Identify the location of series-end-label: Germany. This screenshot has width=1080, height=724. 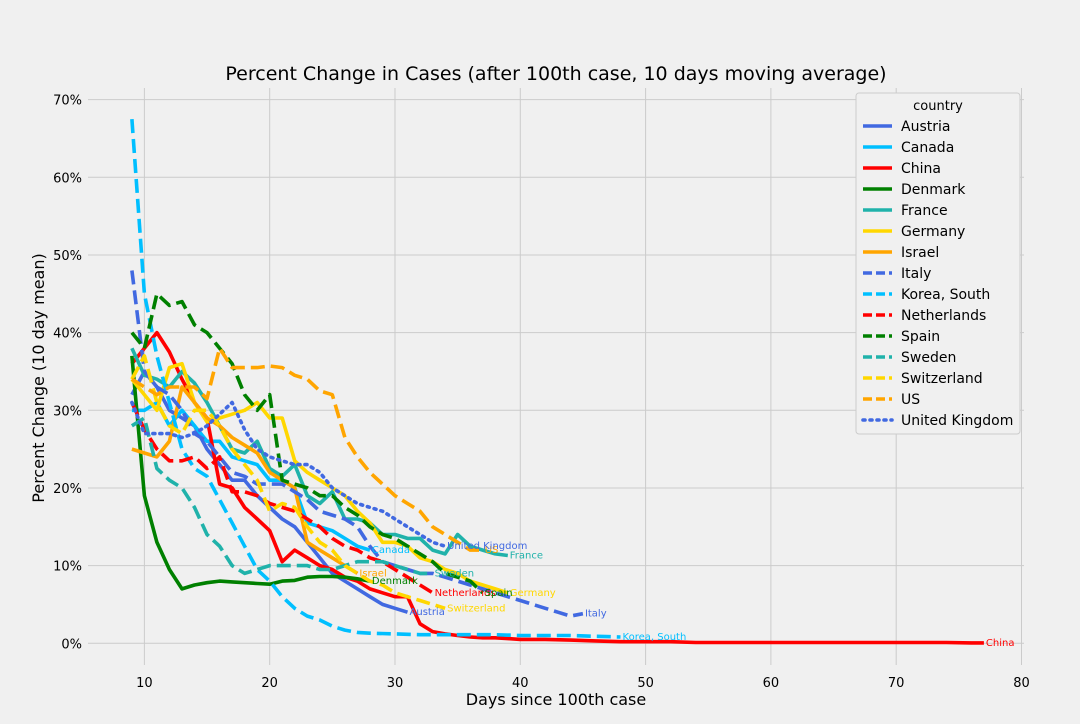
(533, 593).